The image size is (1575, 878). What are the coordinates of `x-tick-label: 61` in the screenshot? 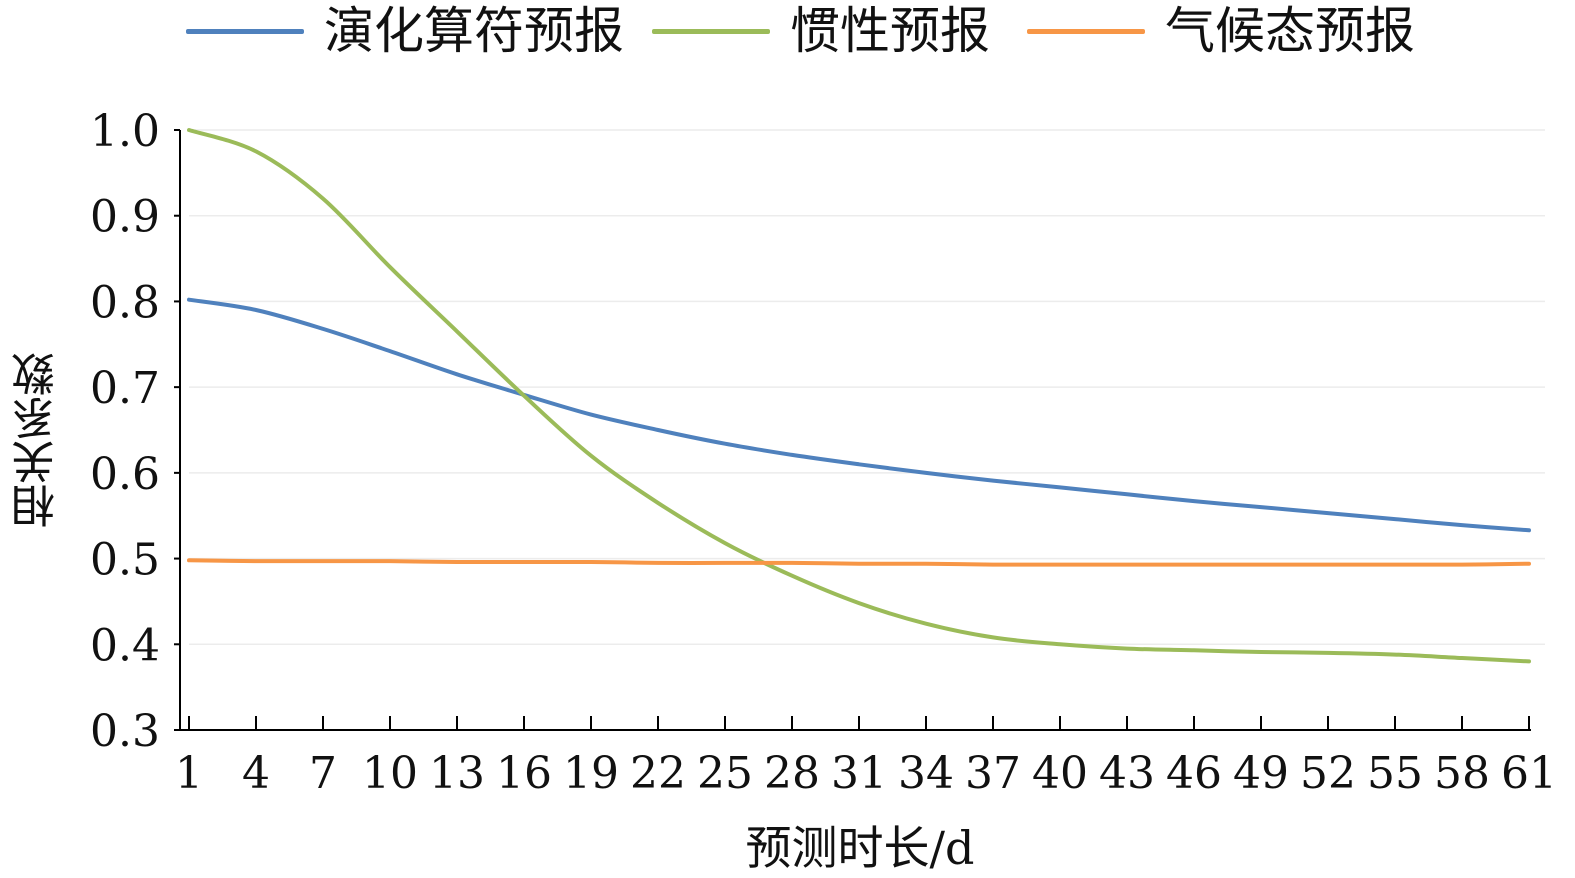 It's located at (1529, 773).